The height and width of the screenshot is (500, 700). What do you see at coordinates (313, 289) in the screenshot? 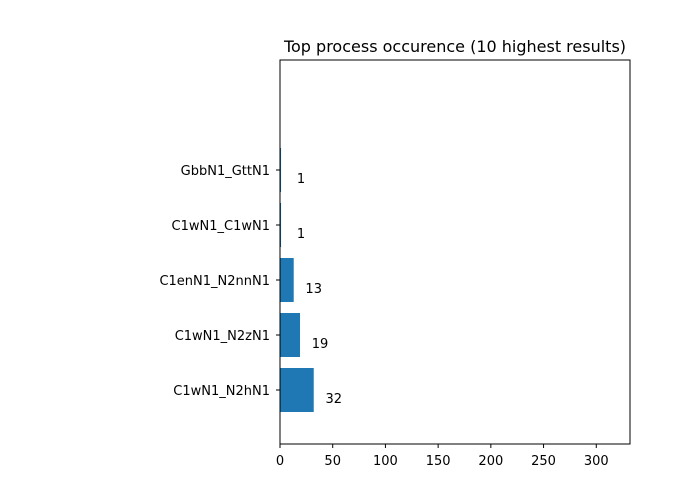
I see `data-label-C1enN1_N2nnN1: 13` at bounding box center [313, 289].